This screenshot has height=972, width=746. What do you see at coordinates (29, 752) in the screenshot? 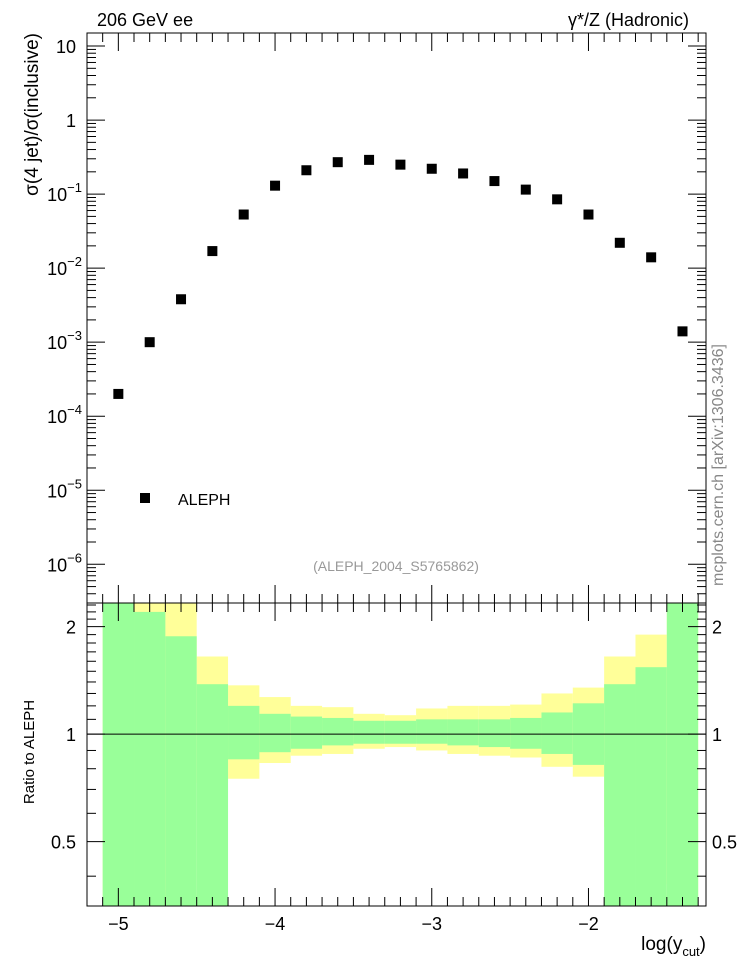
I see `ratio-y-axis-label: Ratio to ALEPH` at bounding box center [29, 752].